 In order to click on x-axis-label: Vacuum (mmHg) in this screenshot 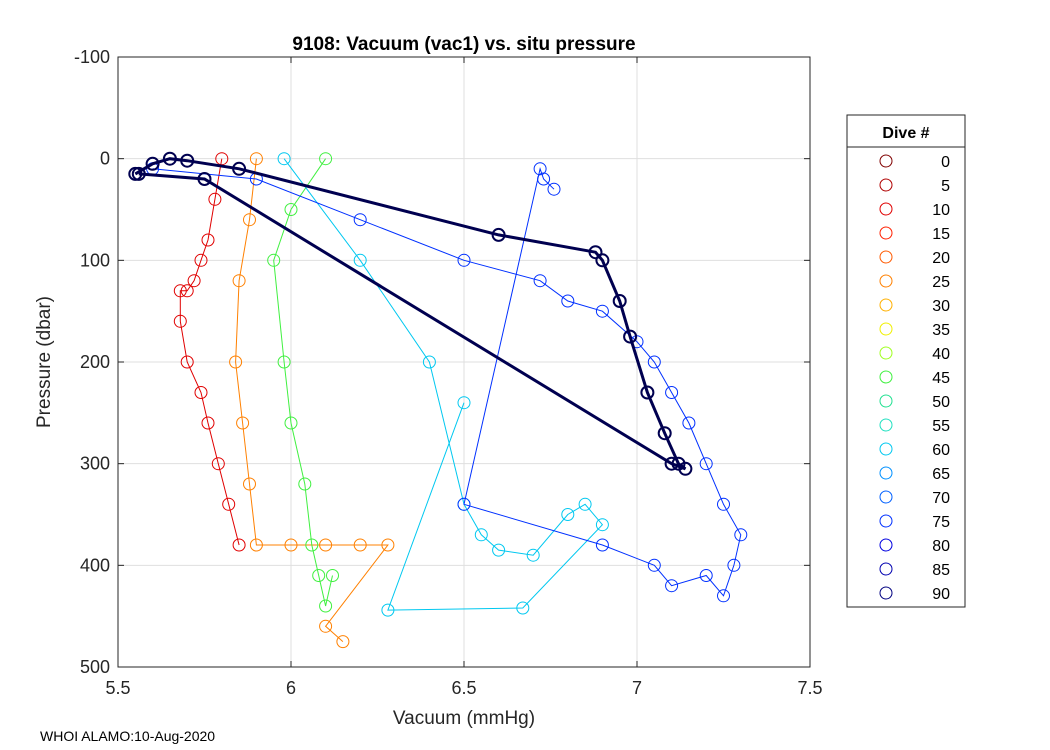, I will do `click(464, 718)`.